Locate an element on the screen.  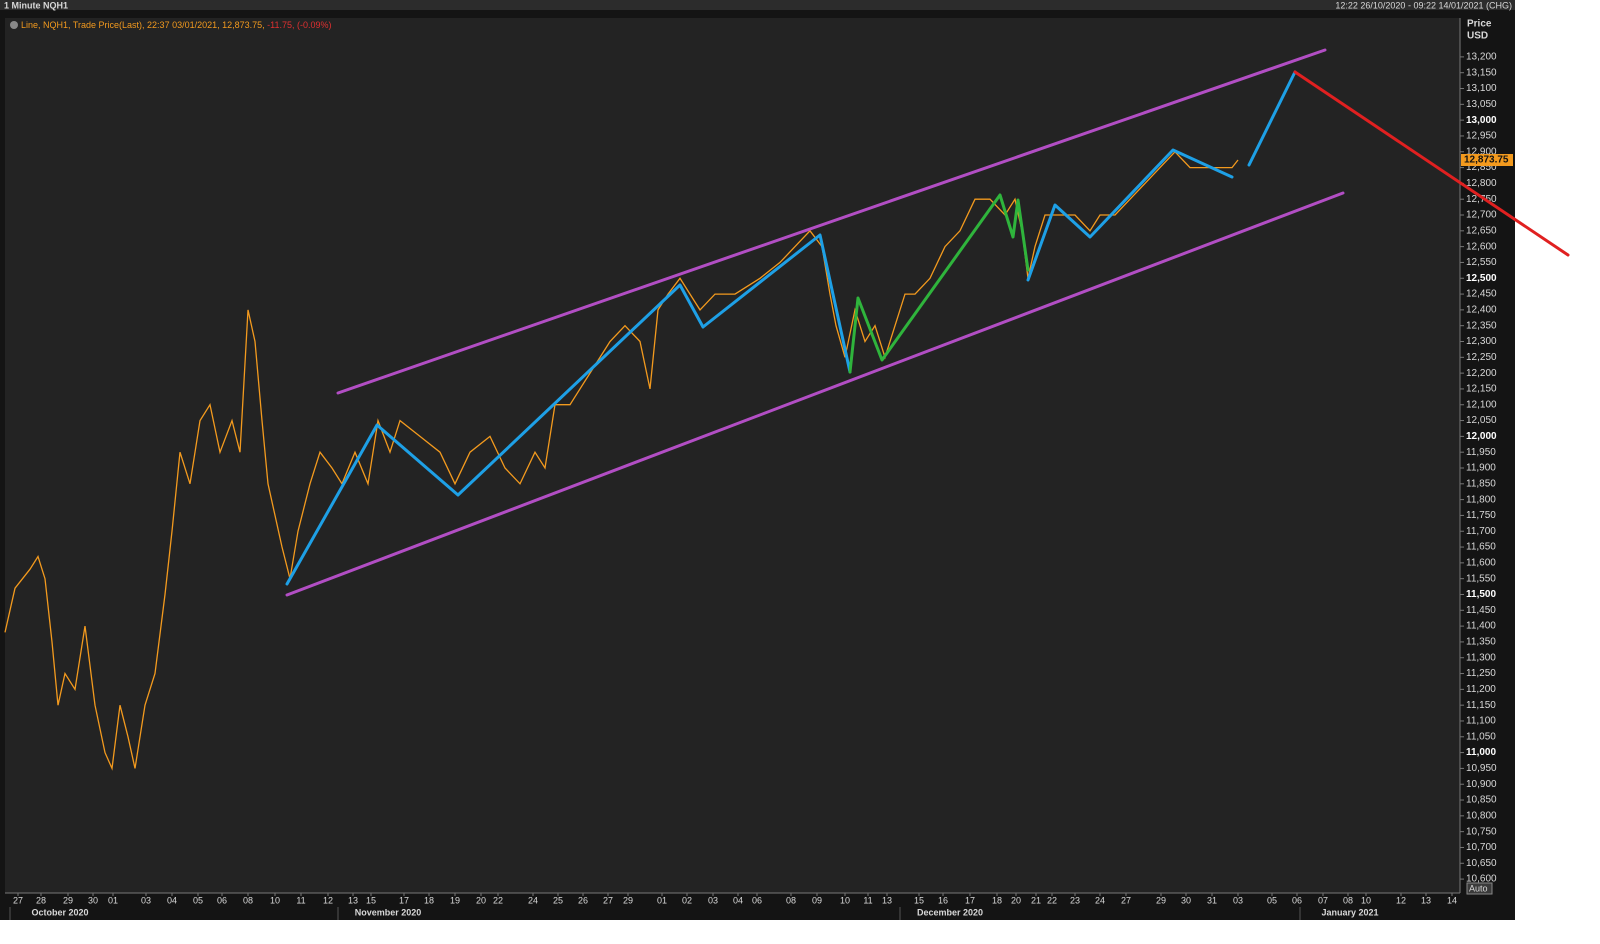
y-tick-label: 11,750 is located at coordinates (1481, 515).